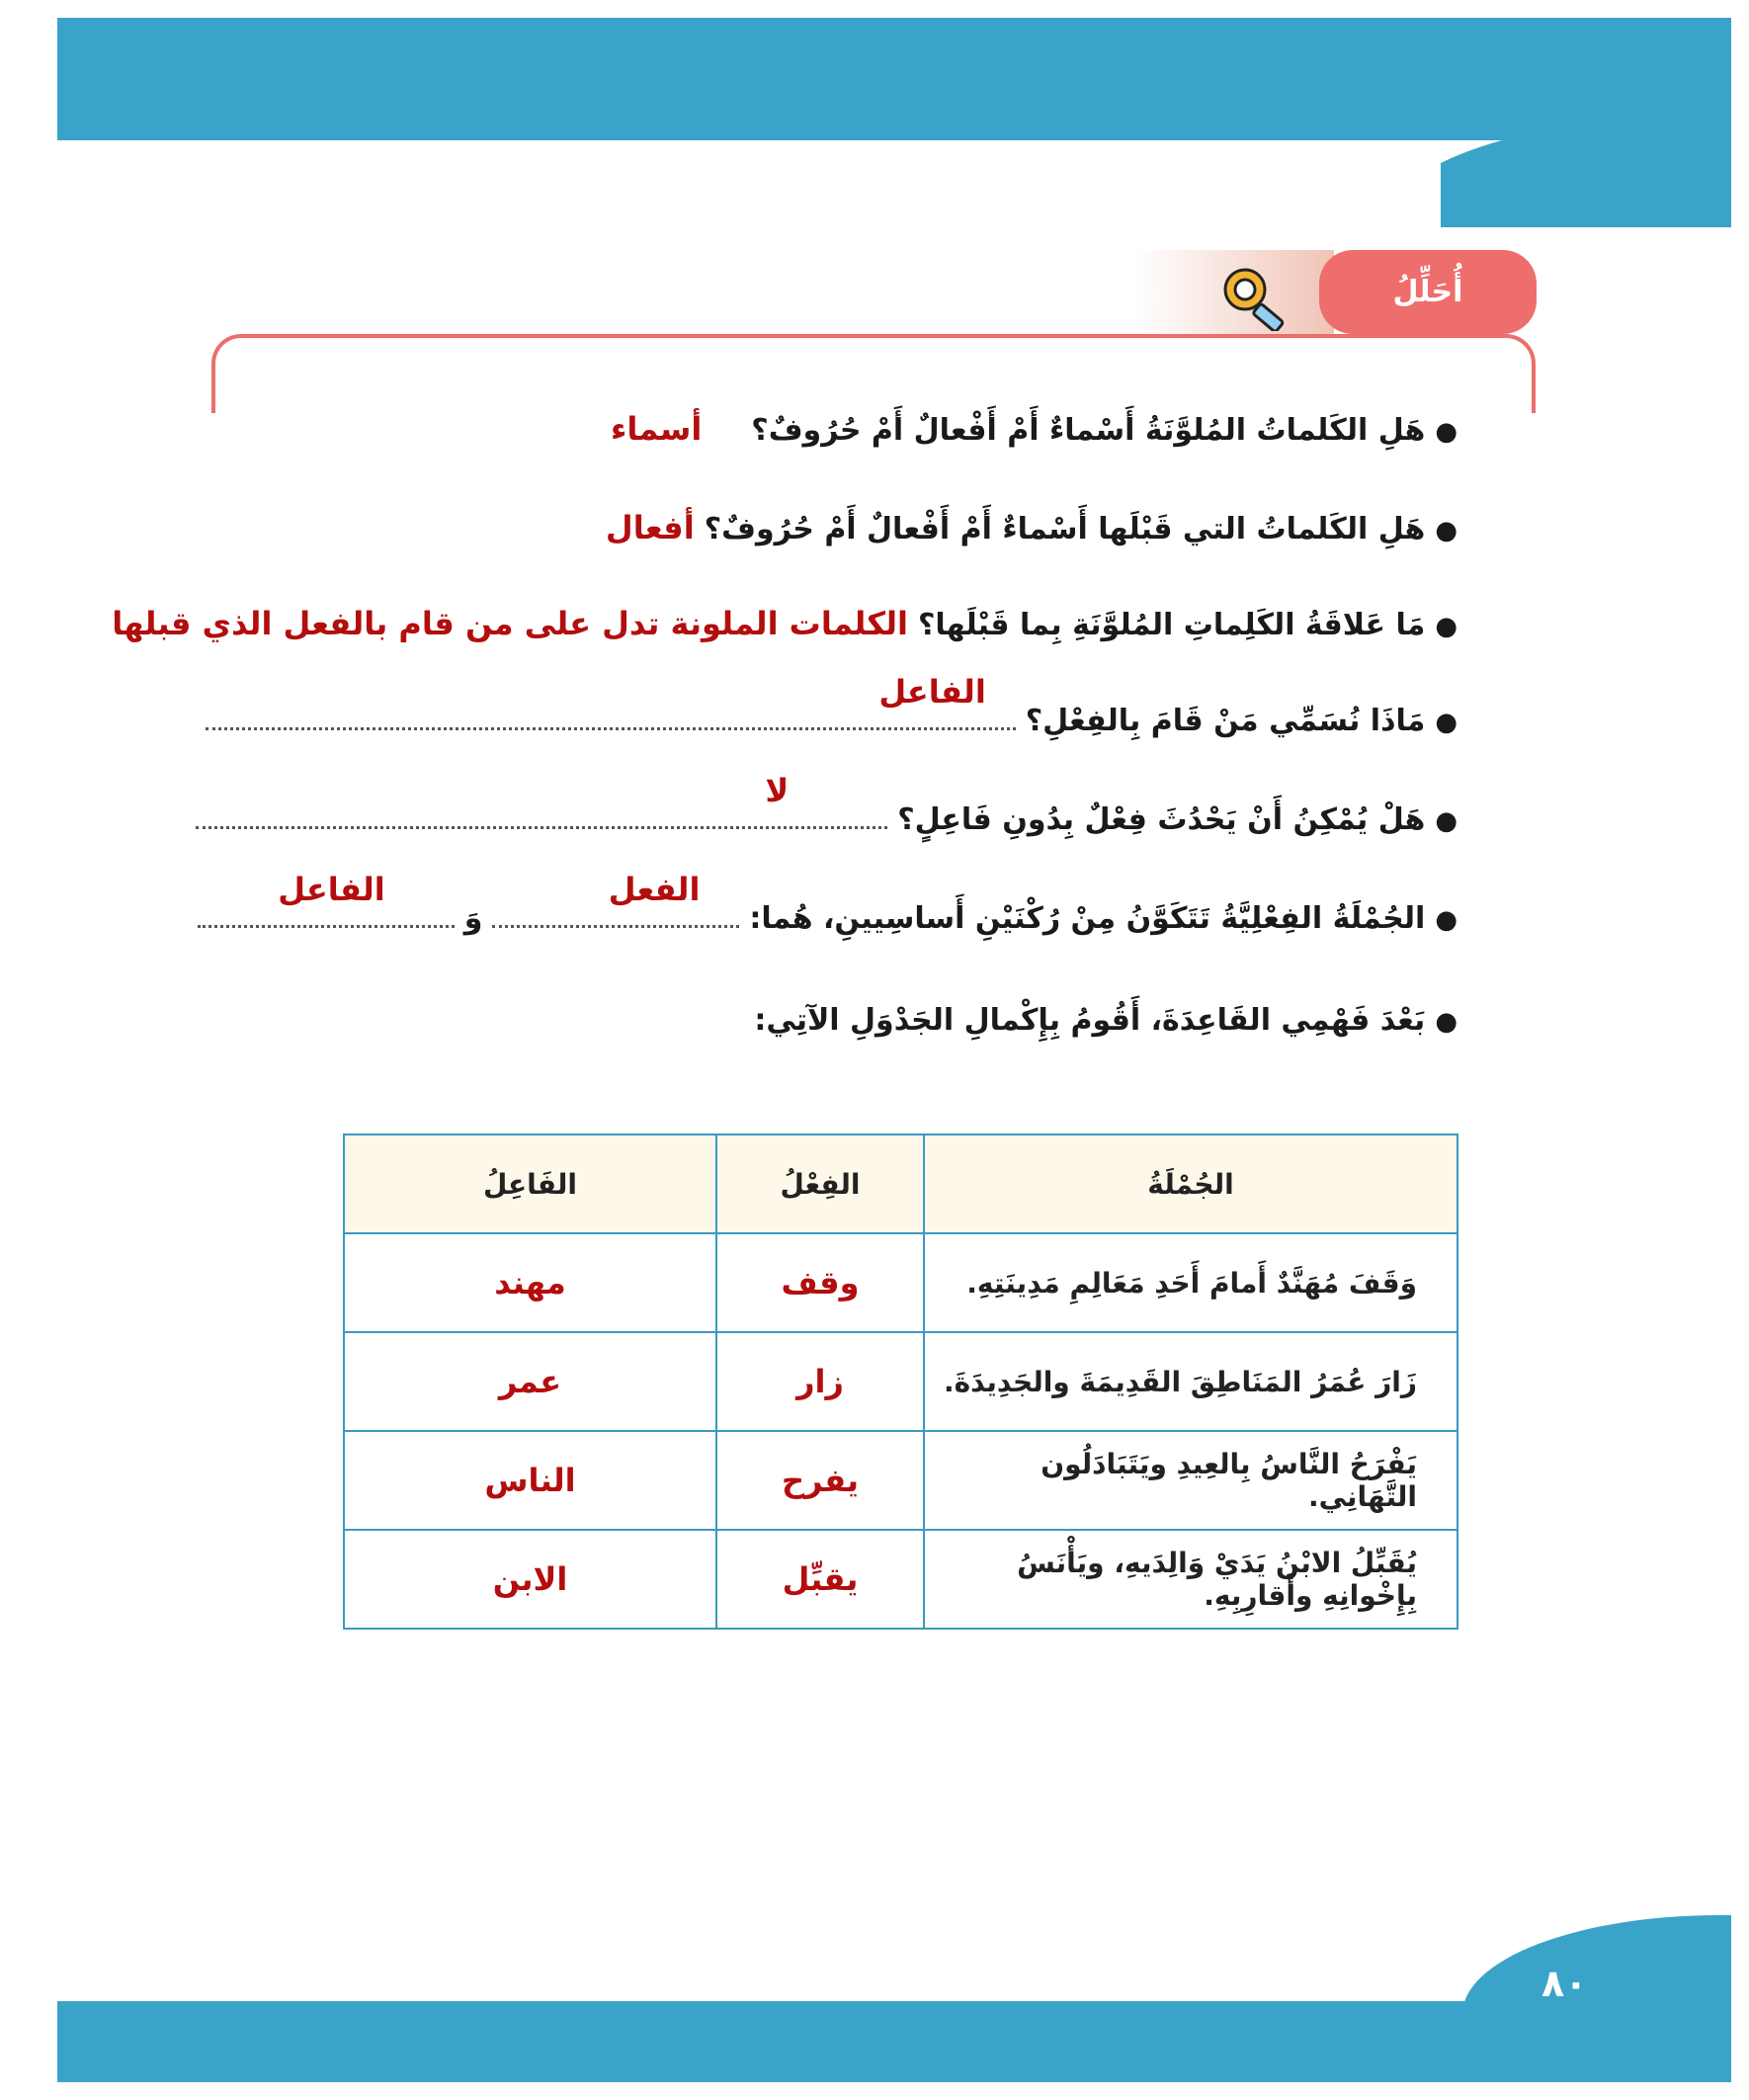 This screenshot has width=1749, height=2100. What do you see at coordinates (473, 918) in the screenshot?
I see `connector: وَ` at bounding box center [473, 918].